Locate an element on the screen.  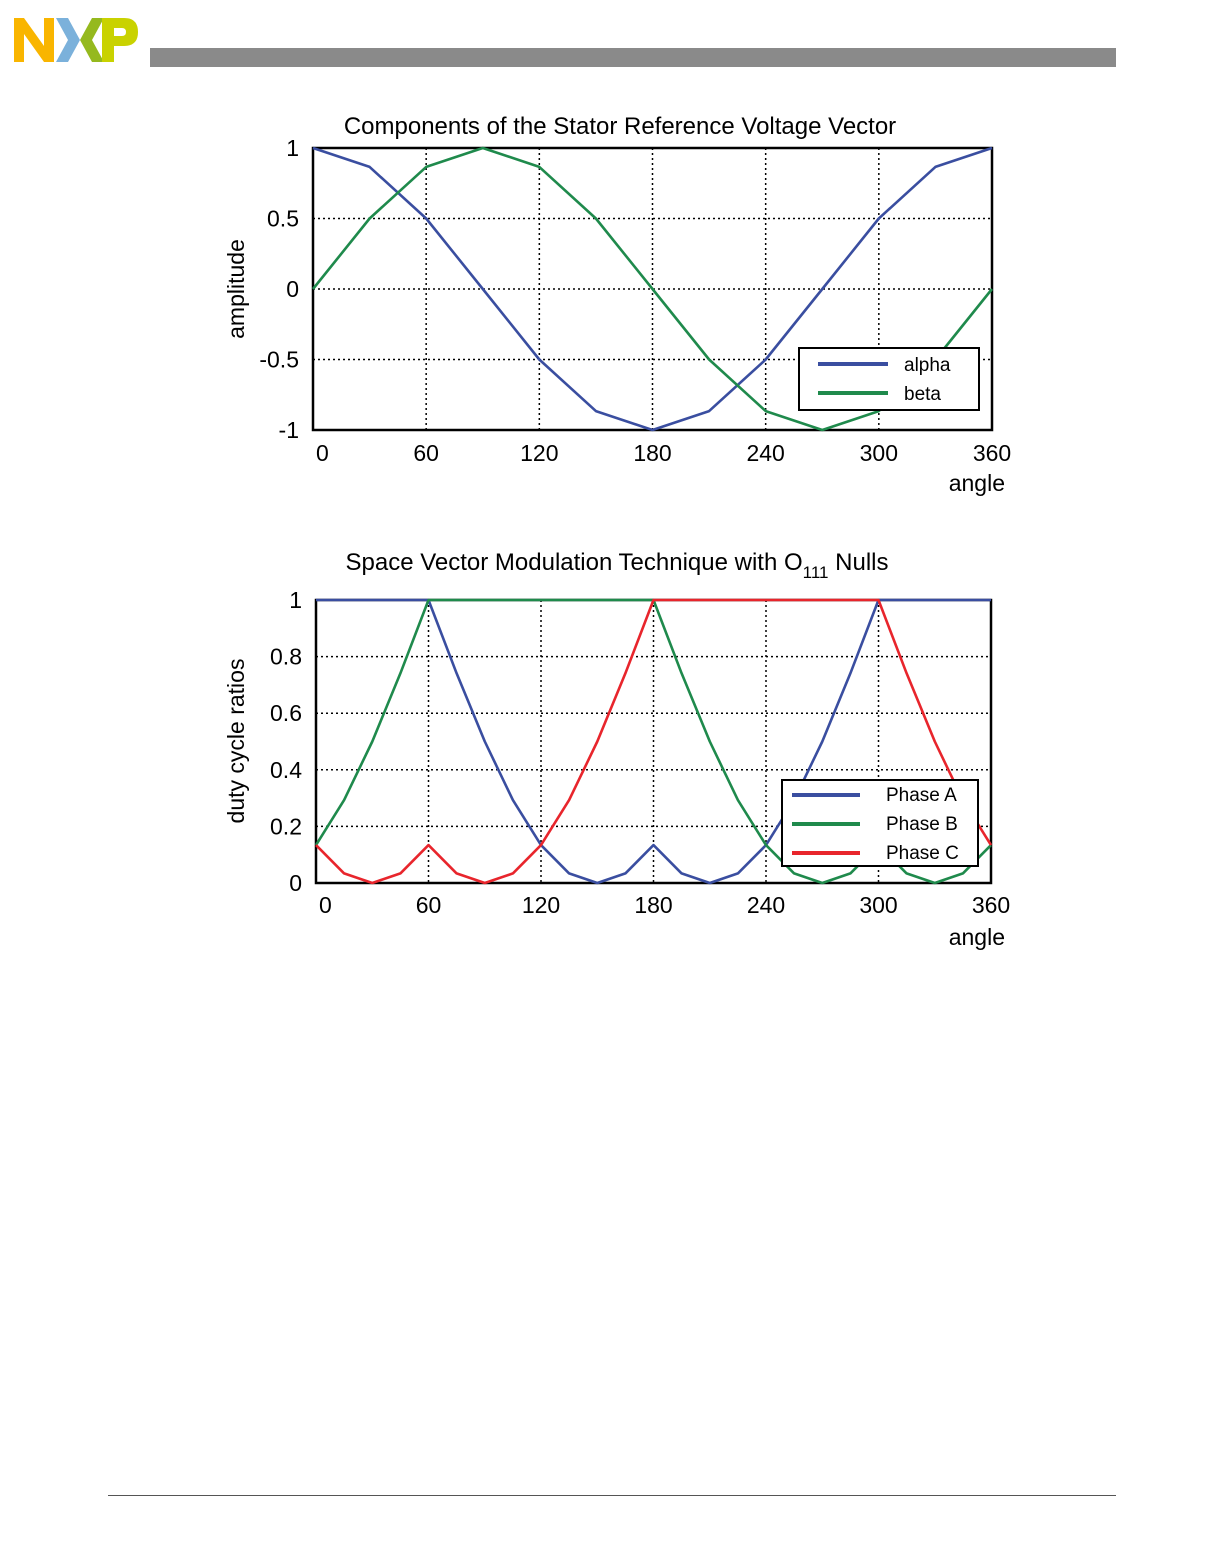
y-tick-label: -0.5 is located at coordinates (279, 360).